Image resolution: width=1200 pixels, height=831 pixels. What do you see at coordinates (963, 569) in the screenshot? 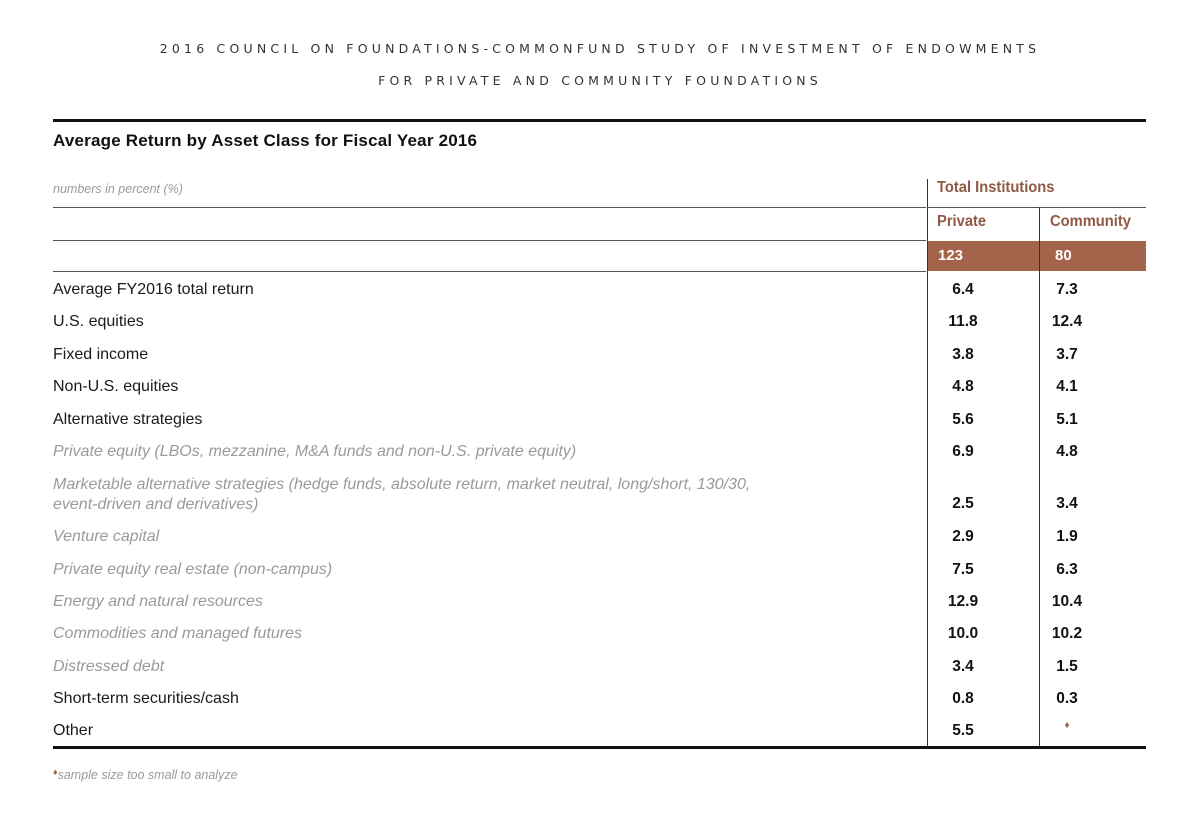
I see `value-private: 7.5` at bounding box center [963, 569].